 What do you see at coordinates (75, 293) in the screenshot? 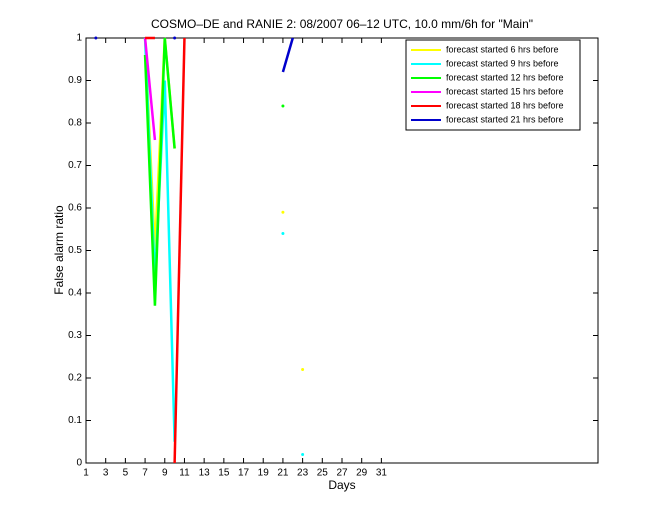
I see `y-tick-label: 0.4` at bounding box center [75, 293].